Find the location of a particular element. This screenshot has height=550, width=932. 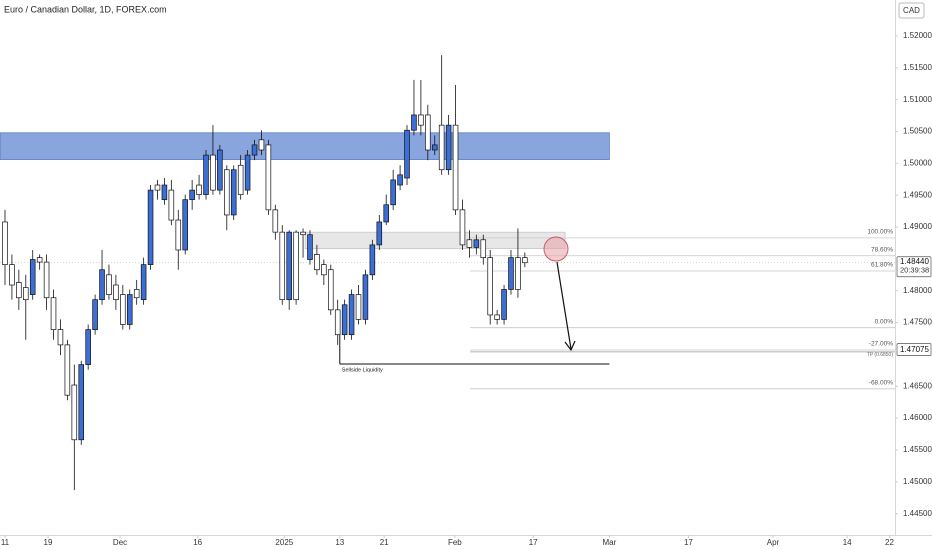

x-tick-label: 13 is located at coordinates (339, 542).